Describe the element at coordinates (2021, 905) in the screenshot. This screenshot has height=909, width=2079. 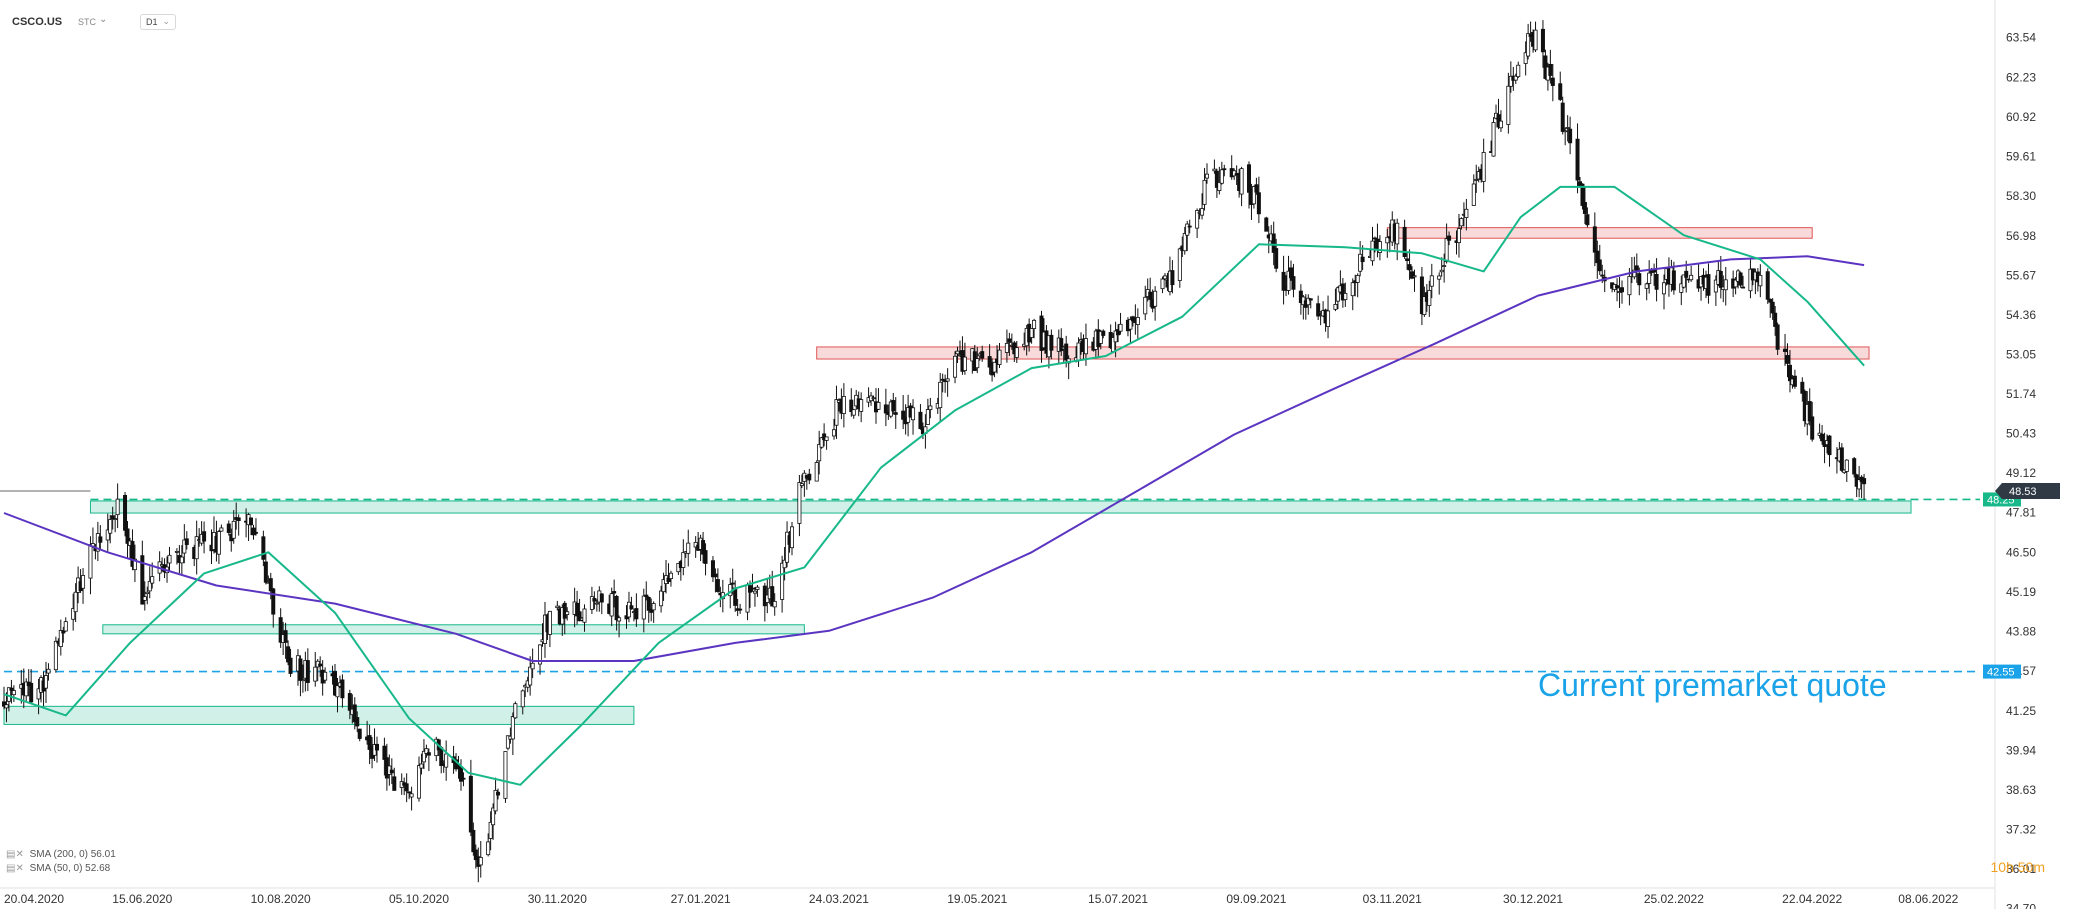
I see `y-tick-label: 34.70` at that location.